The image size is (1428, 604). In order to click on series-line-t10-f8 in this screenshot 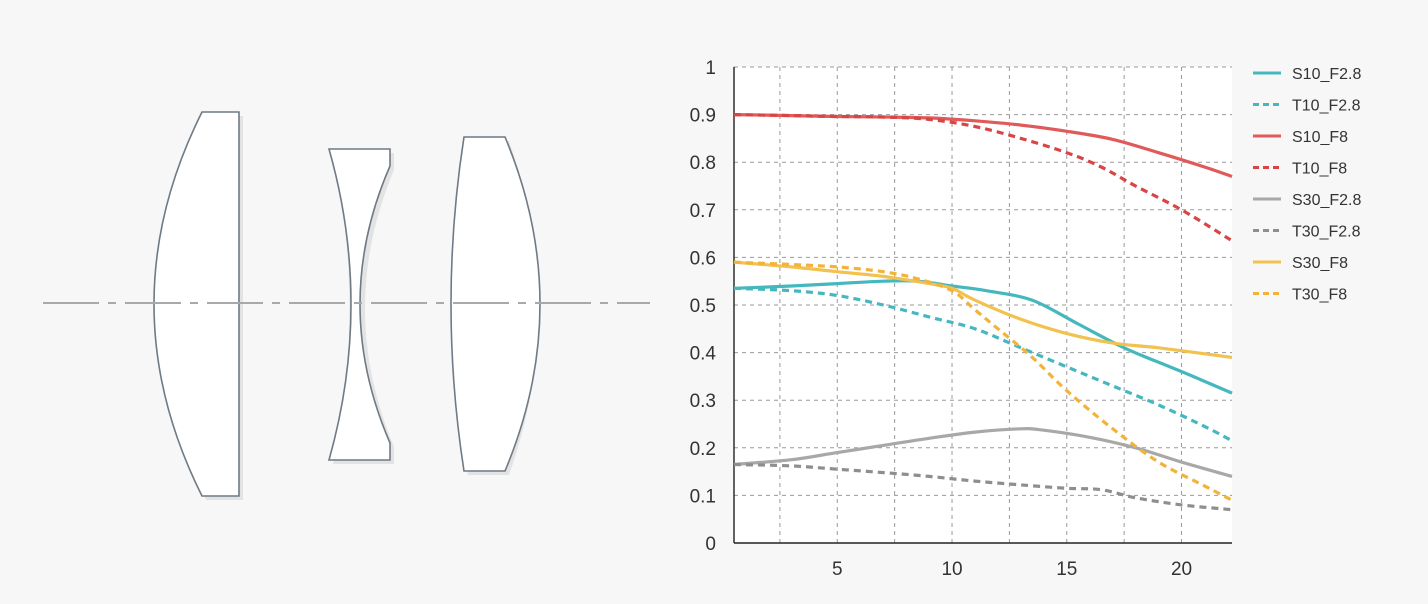, I will do `click(983, 178)`.